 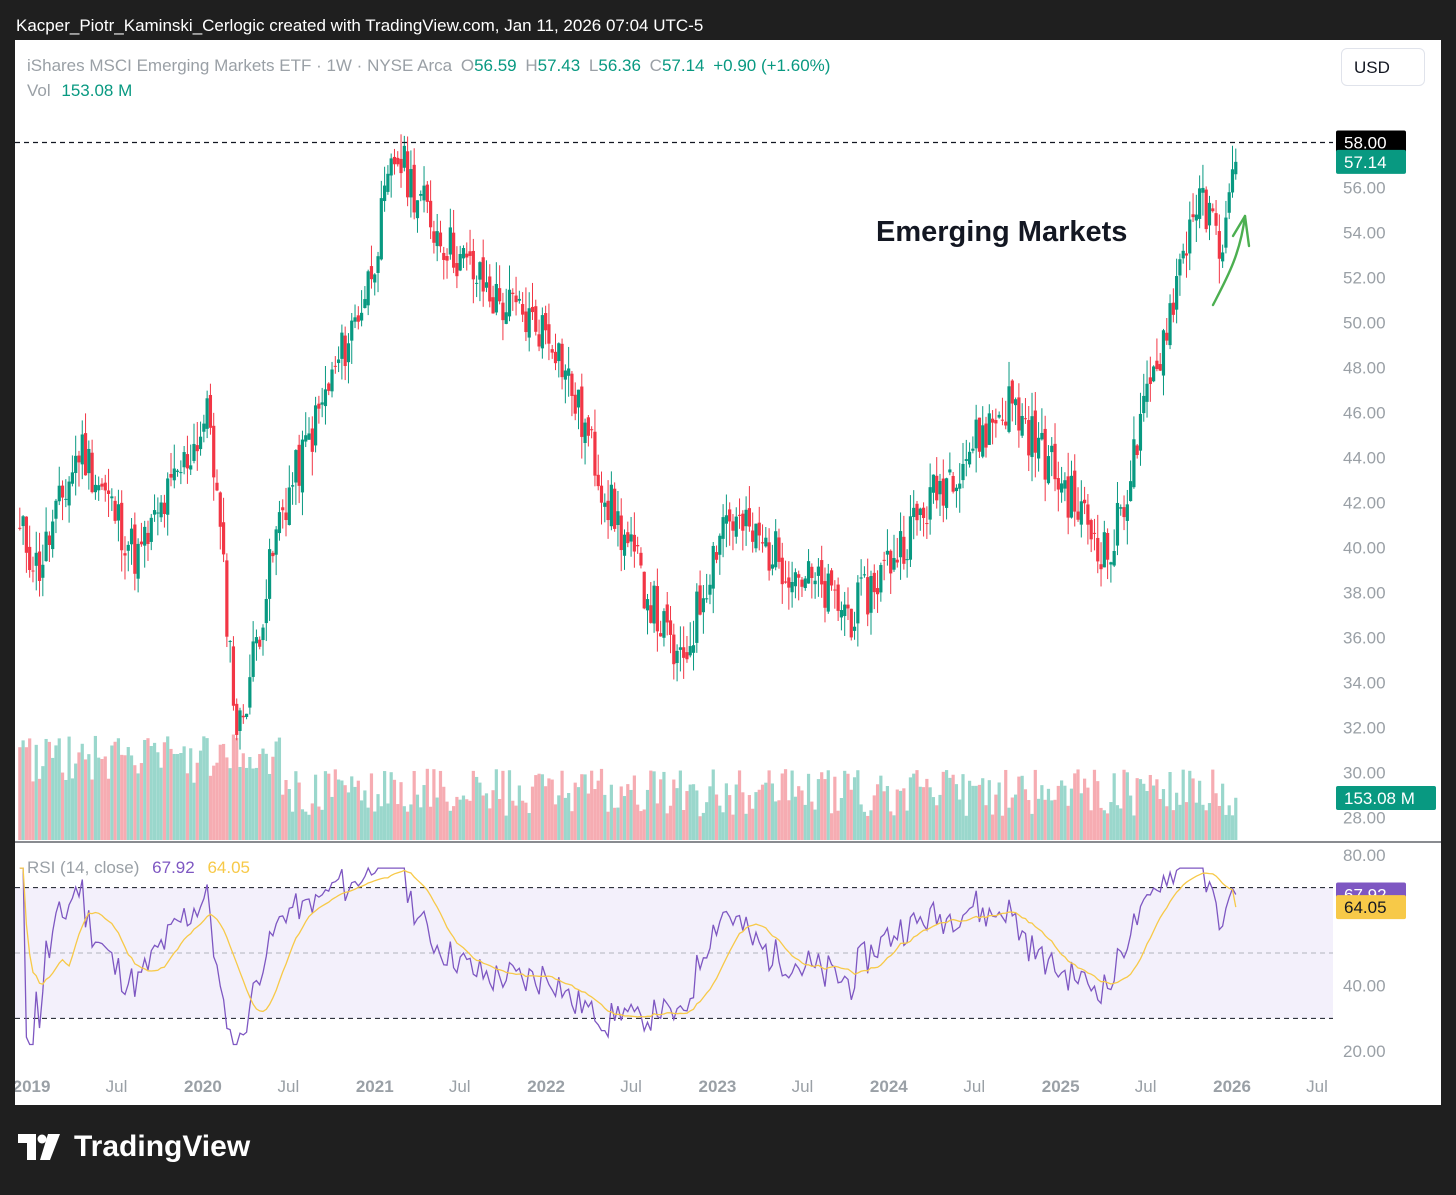 I want to click on change-value: +0.90 (+1.60%), so click(x=772, y=65).